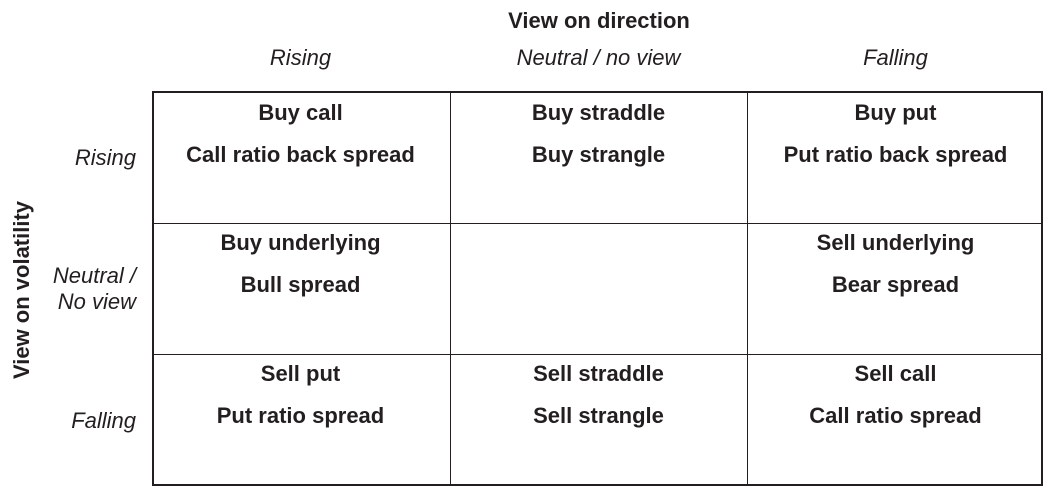  Describe the element at coordinates (895, 373) in the screenshot. I see `strategy-label: Sell call` at that location.